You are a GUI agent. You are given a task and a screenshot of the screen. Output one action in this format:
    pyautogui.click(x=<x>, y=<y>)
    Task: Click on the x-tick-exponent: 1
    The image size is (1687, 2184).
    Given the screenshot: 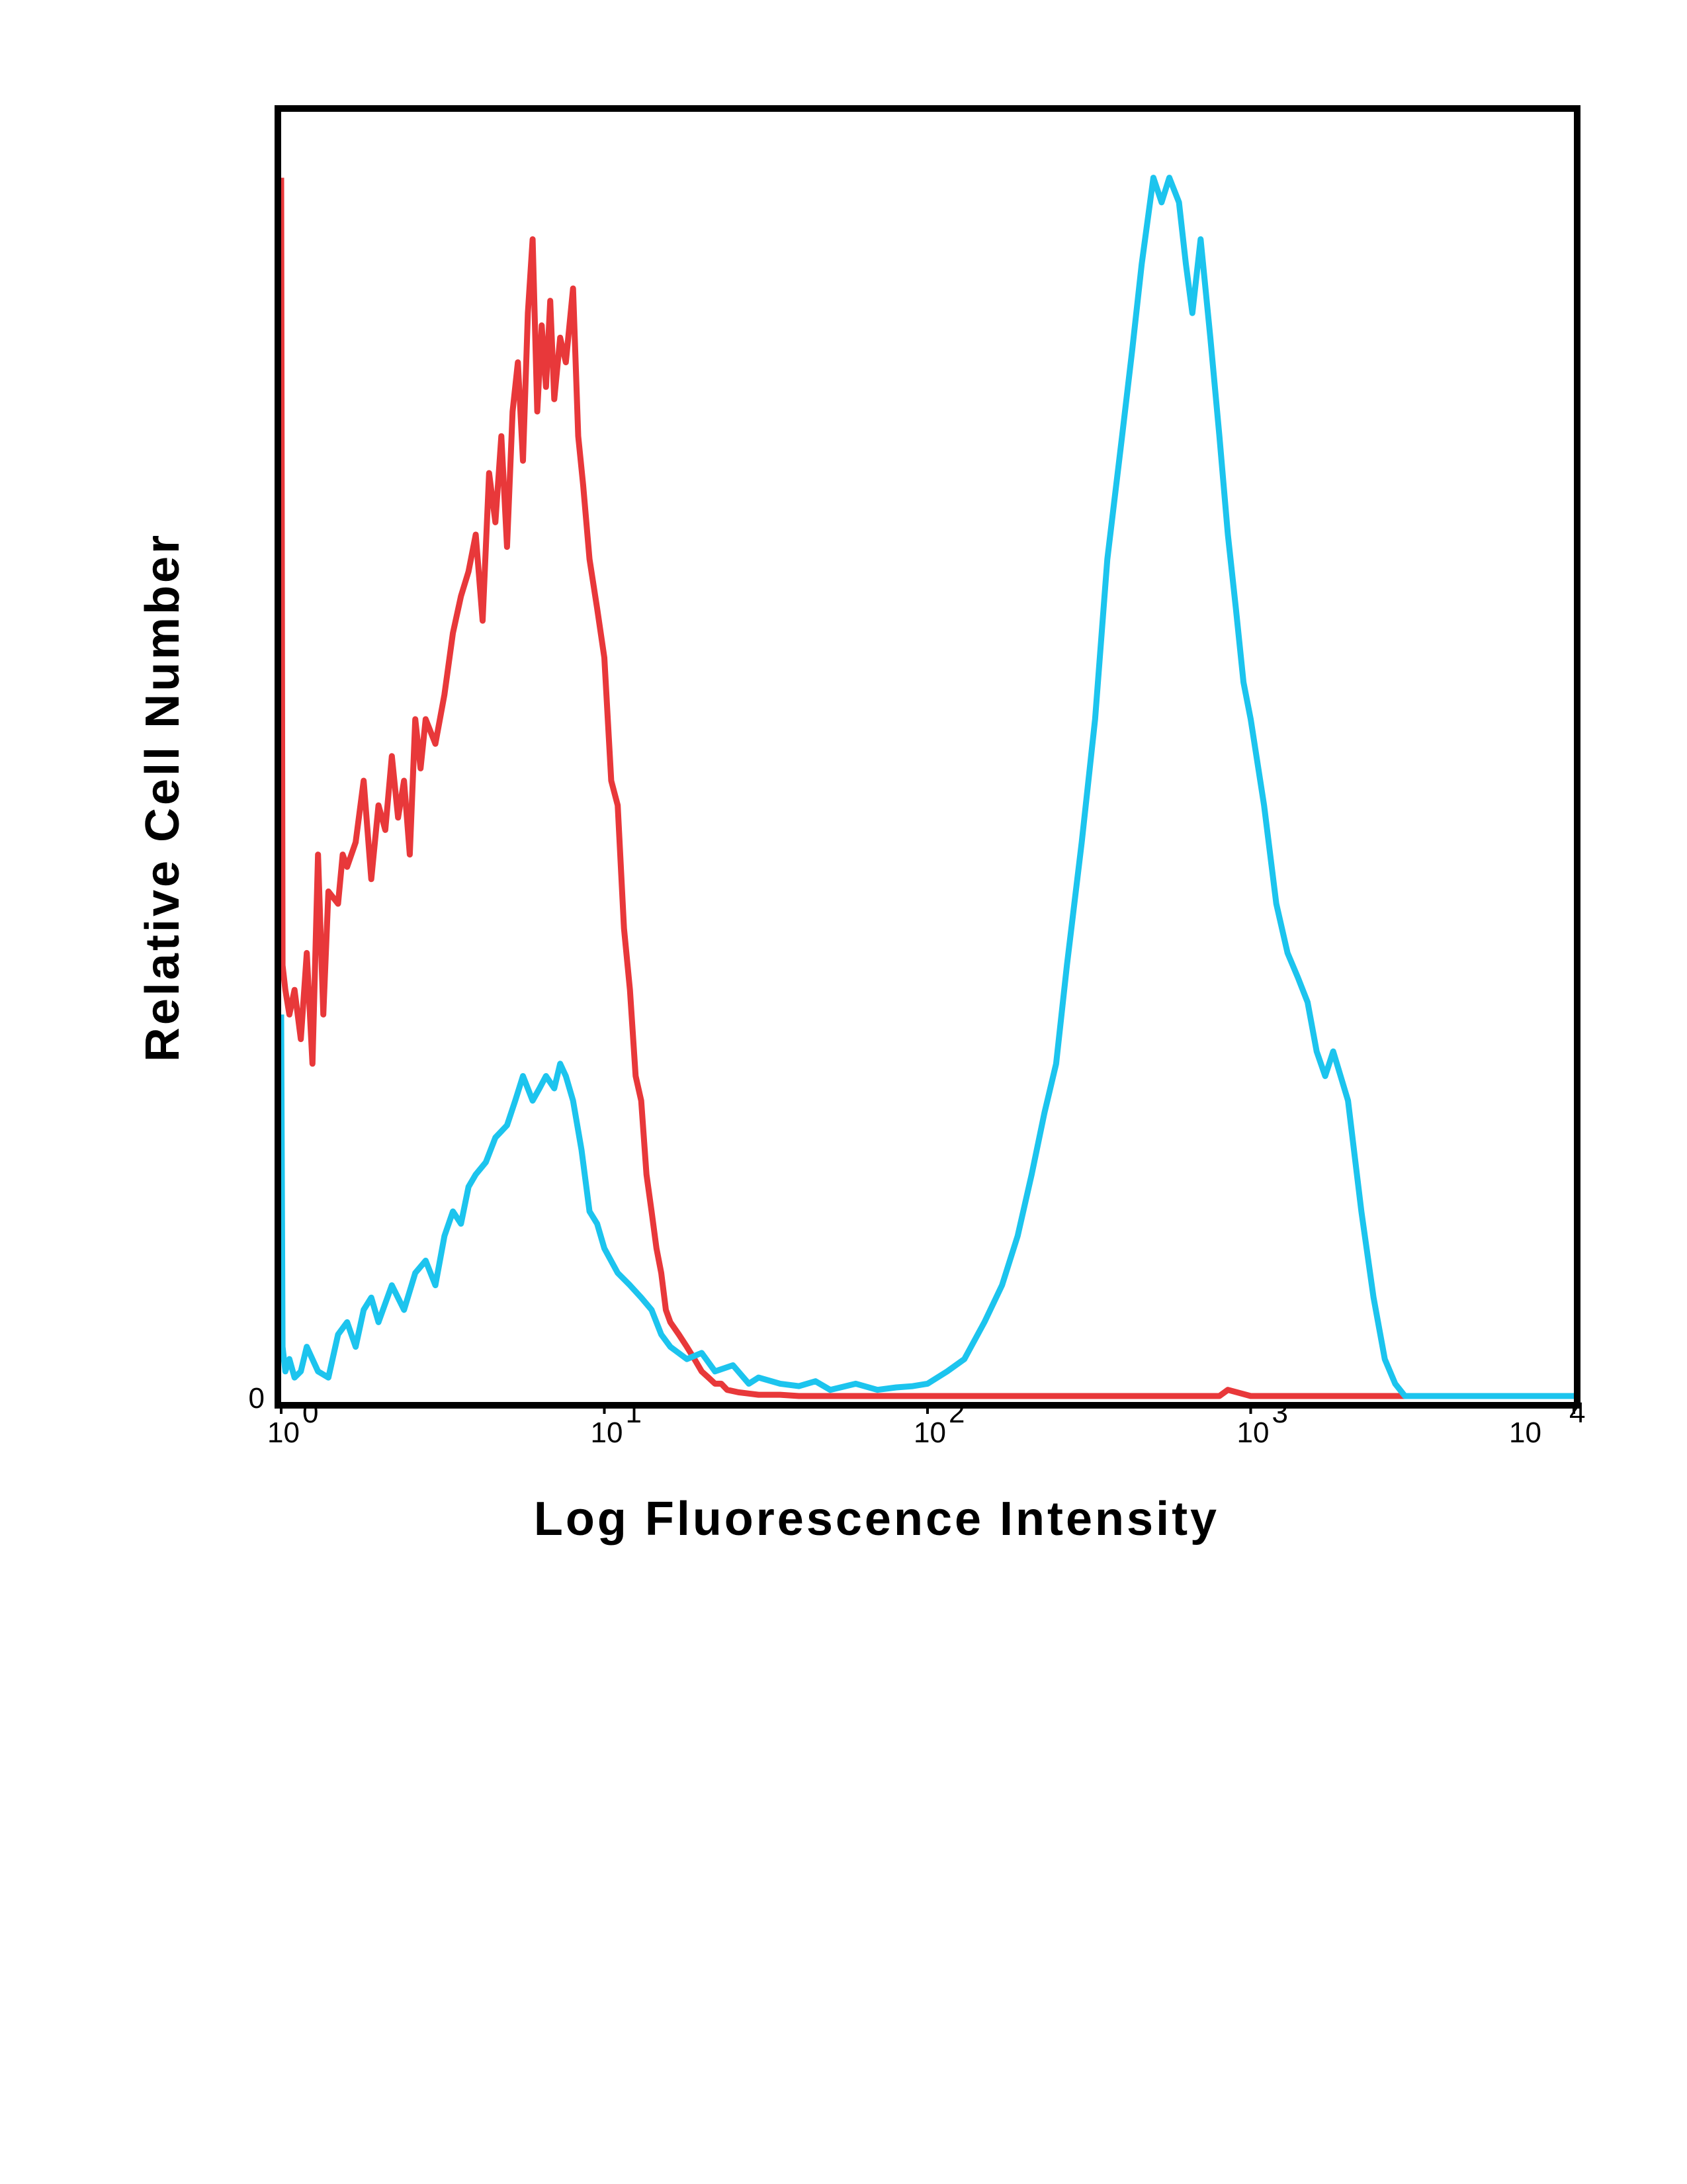 What is the action you would take?
    pyautogui.click(x=634, y=1413)
    